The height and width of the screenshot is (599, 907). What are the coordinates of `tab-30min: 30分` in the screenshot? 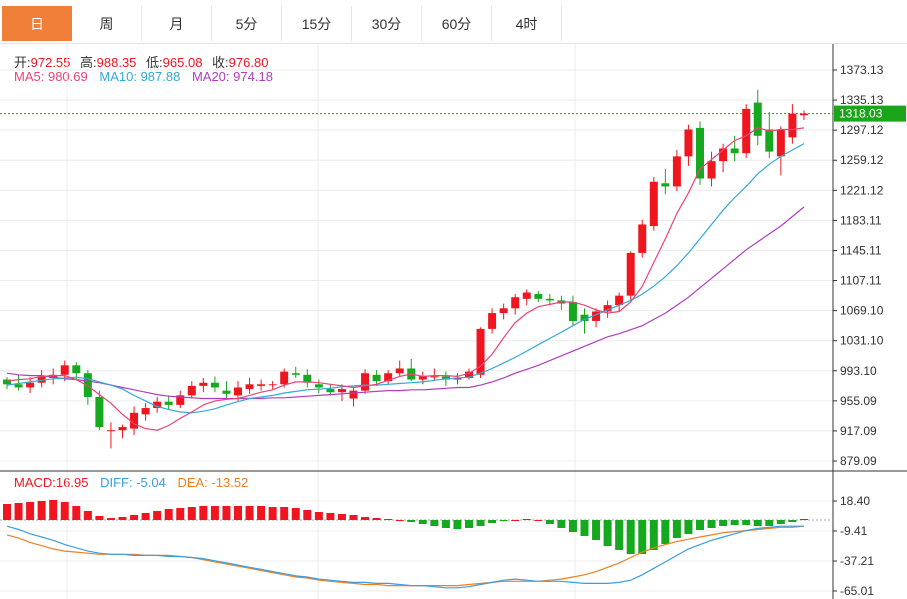 It's located at (387, 23).